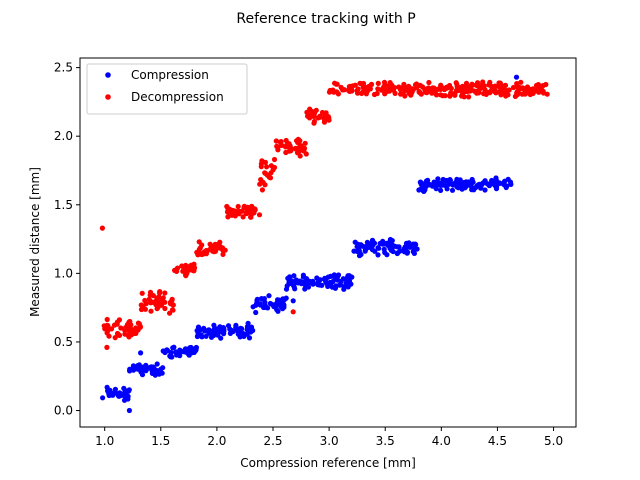 This screenshot has height=480, width=640. I want to click on y-tick-label: 2.5, so click(63, 68).